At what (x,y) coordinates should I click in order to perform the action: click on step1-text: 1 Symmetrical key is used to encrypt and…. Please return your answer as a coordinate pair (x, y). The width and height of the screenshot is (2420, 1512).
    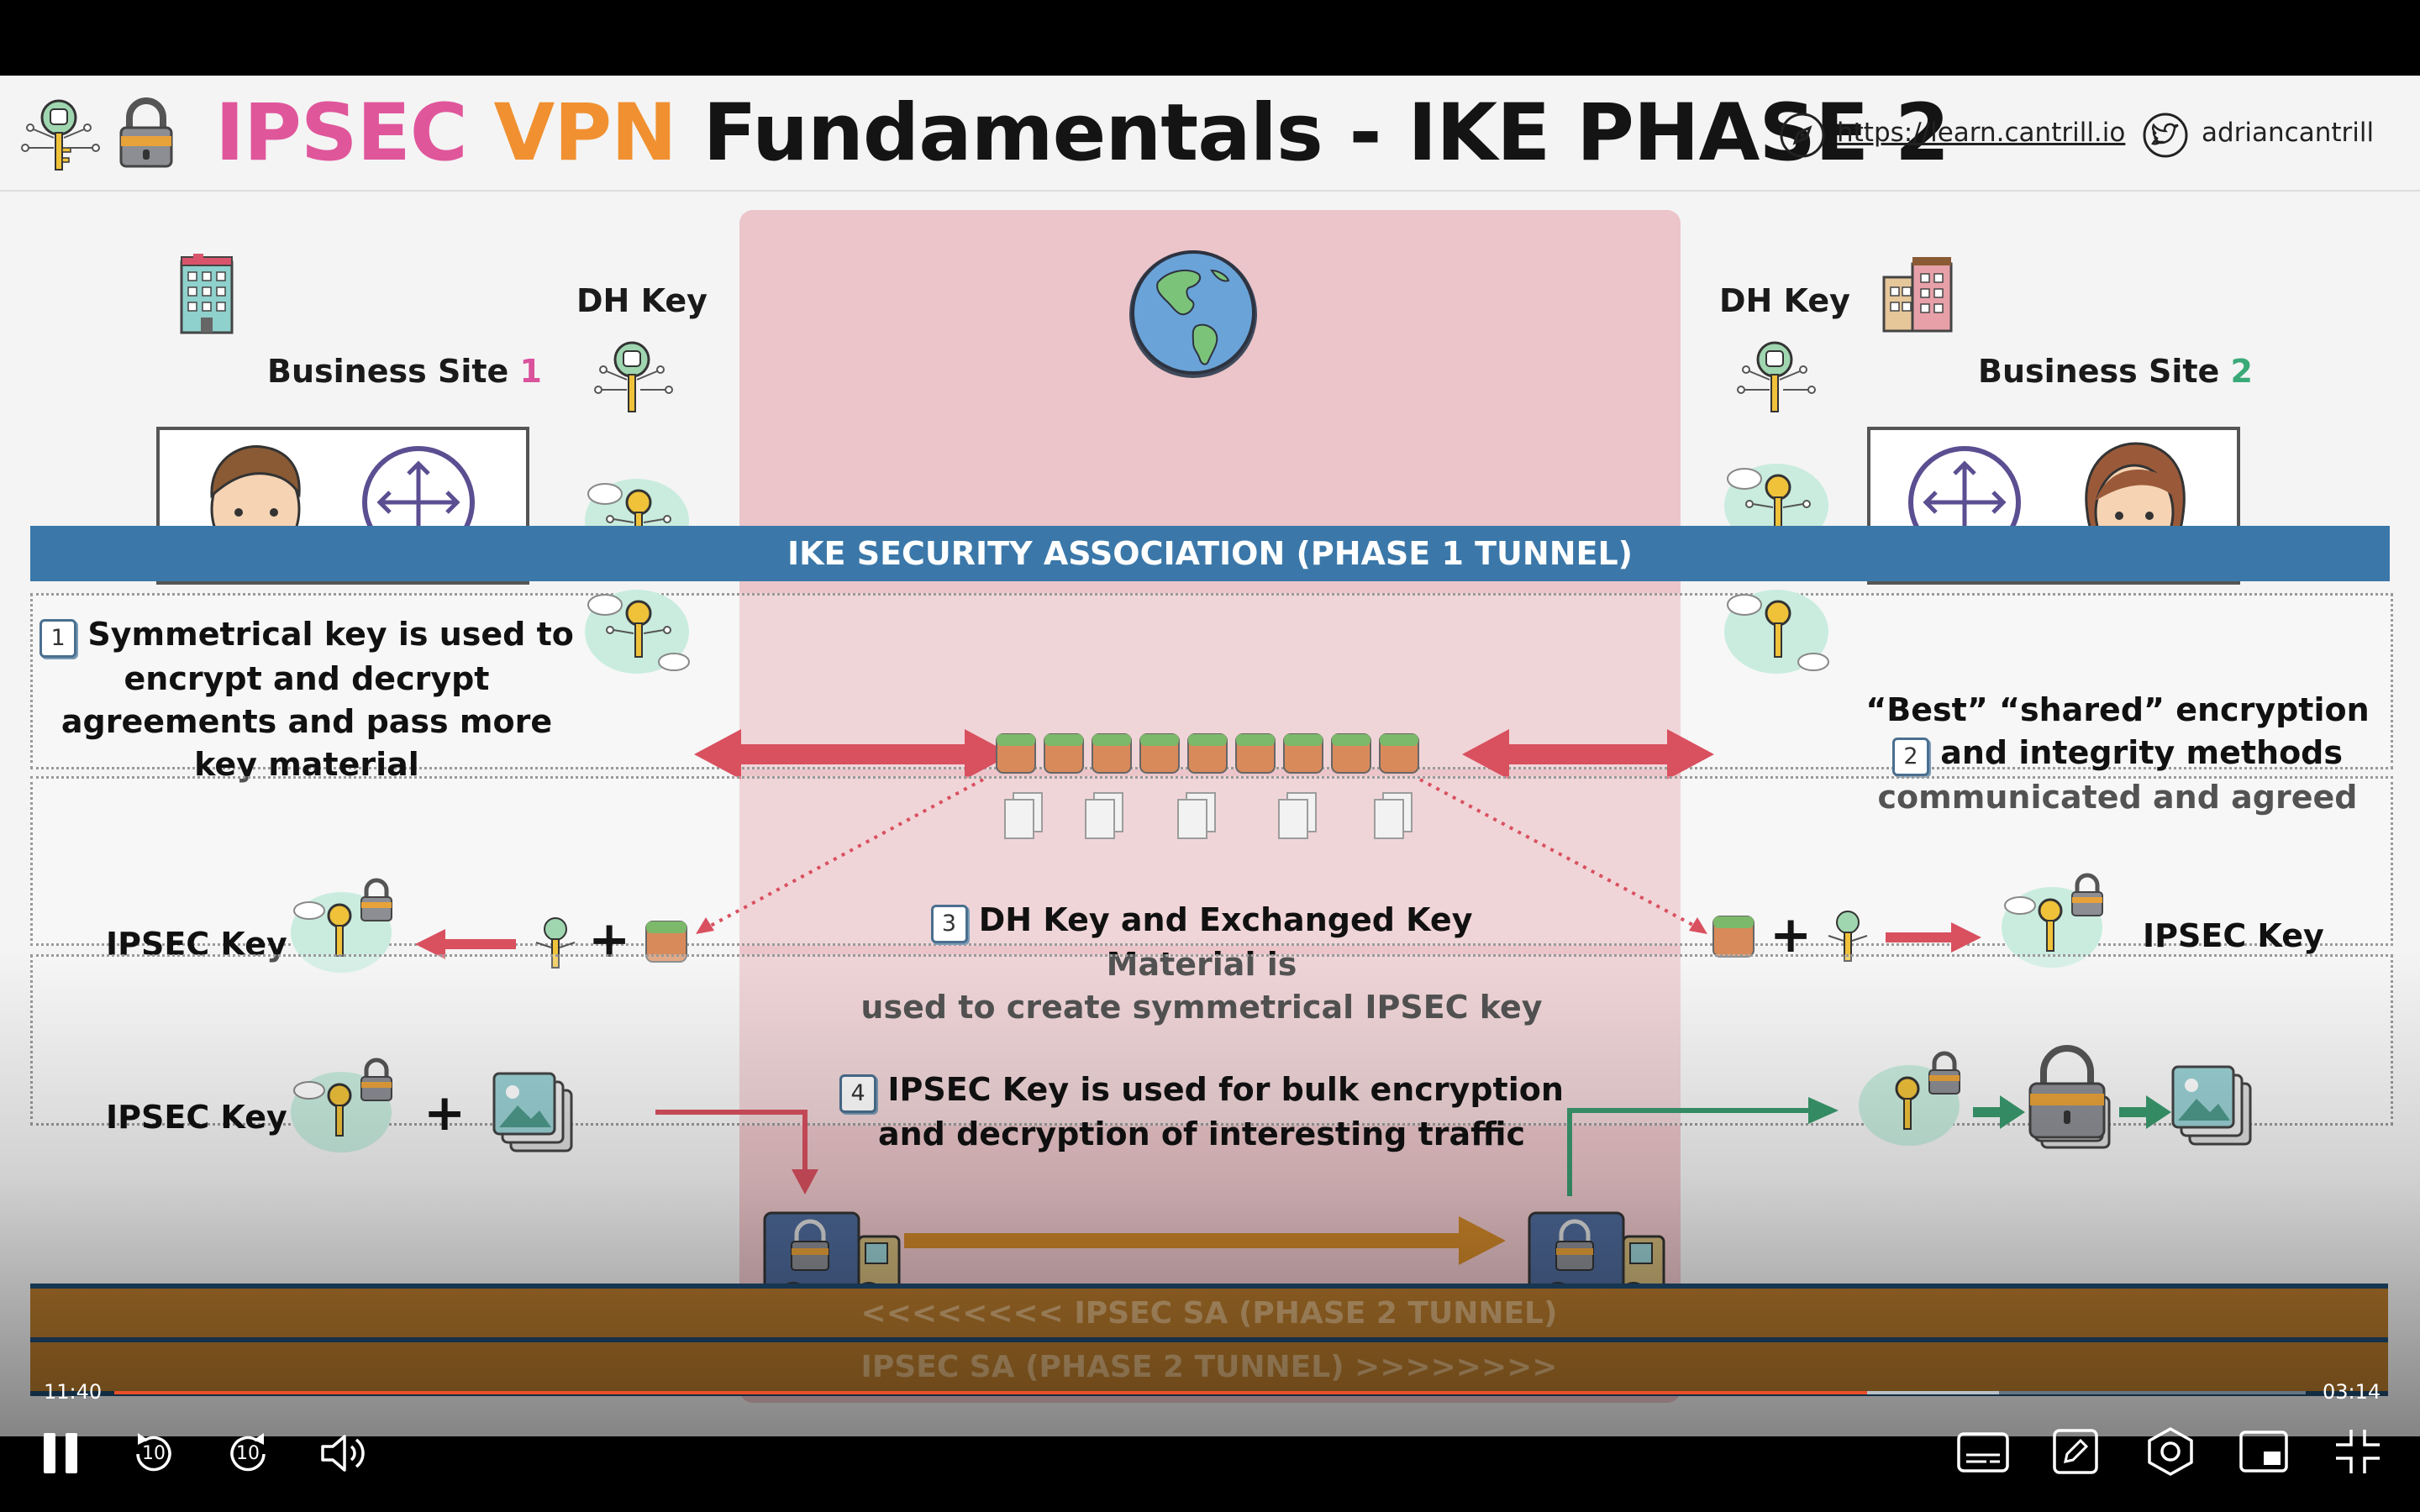
    Looking at the image, I should click on (307, 699).